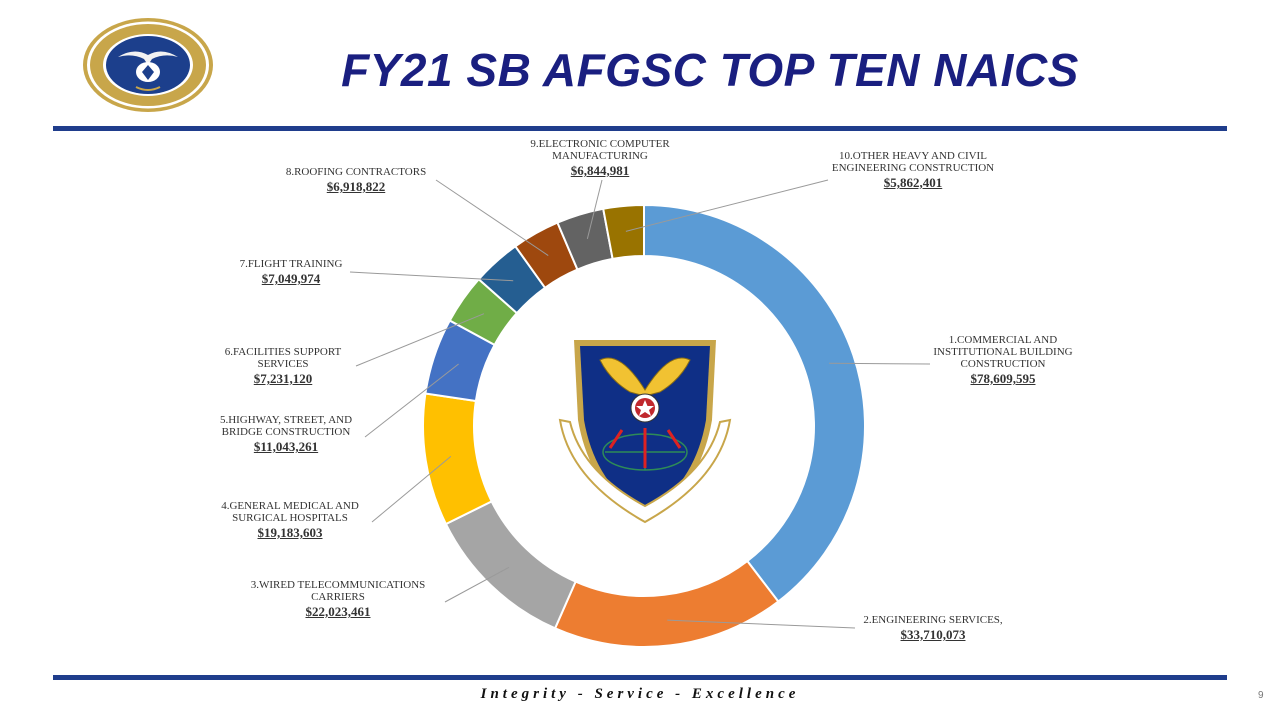 The image size is (1280, 720). What do you see at coordinates (640, 694) in the screenshot?
I see `footer-motto: Integrity - Service - Excellence` at bounding box center [640, 694].